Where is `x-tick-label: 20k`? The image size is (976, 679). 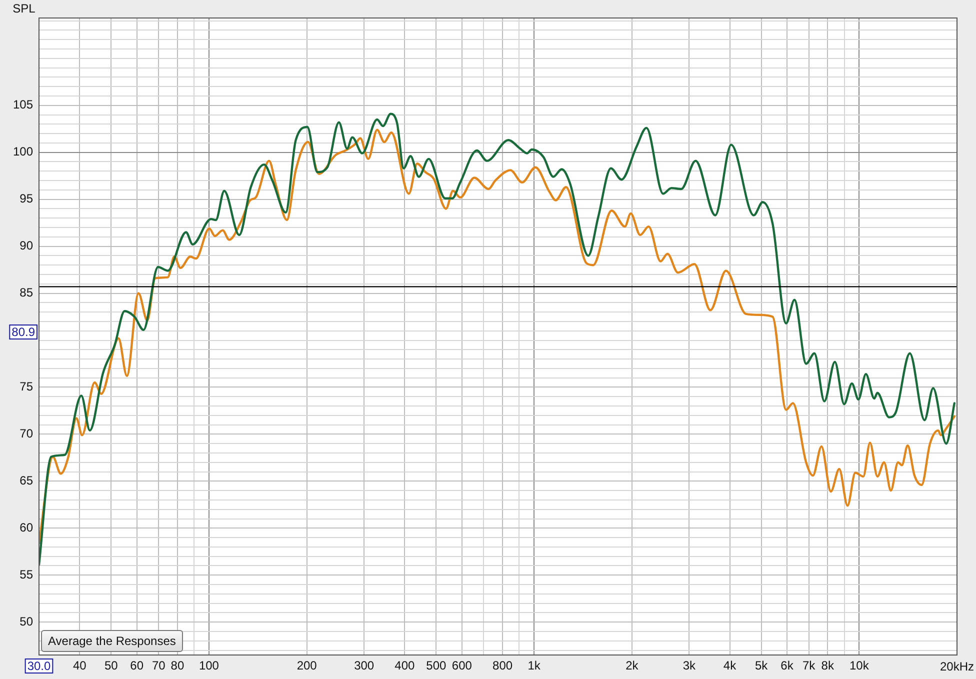 x-tick-label: 20k is located at coordinates (950, 666).